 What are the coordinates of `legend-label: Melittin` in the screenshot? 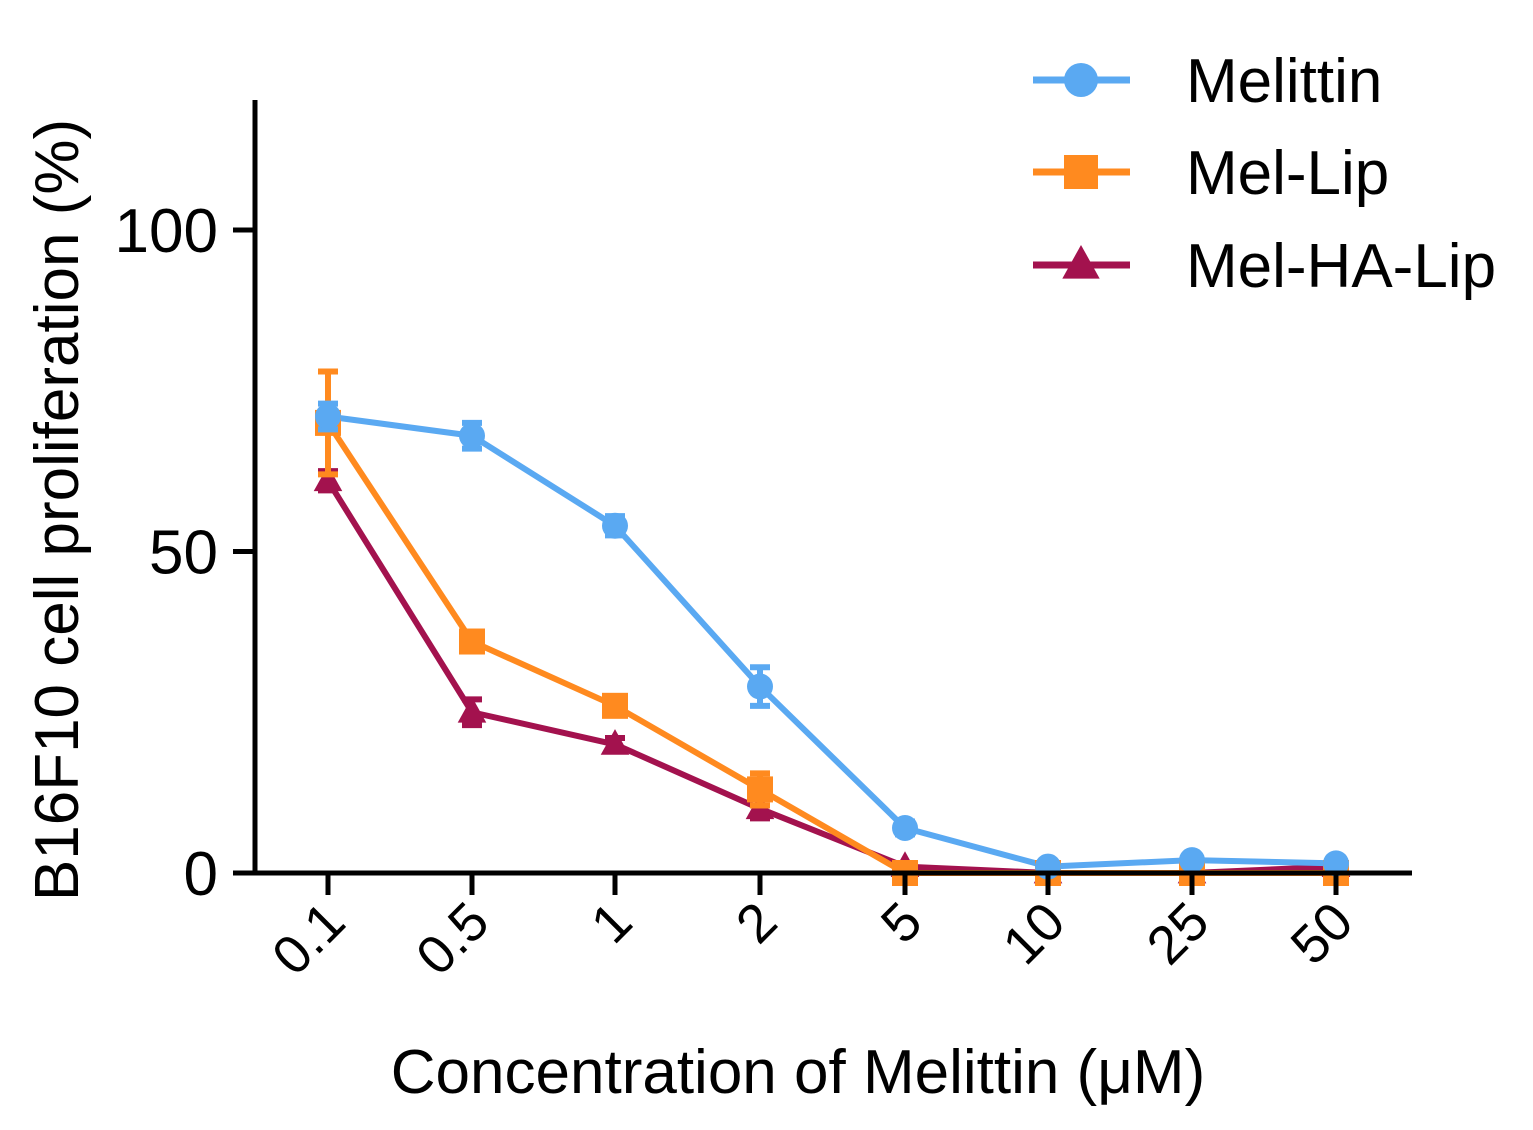 It's located at (1284, 81).